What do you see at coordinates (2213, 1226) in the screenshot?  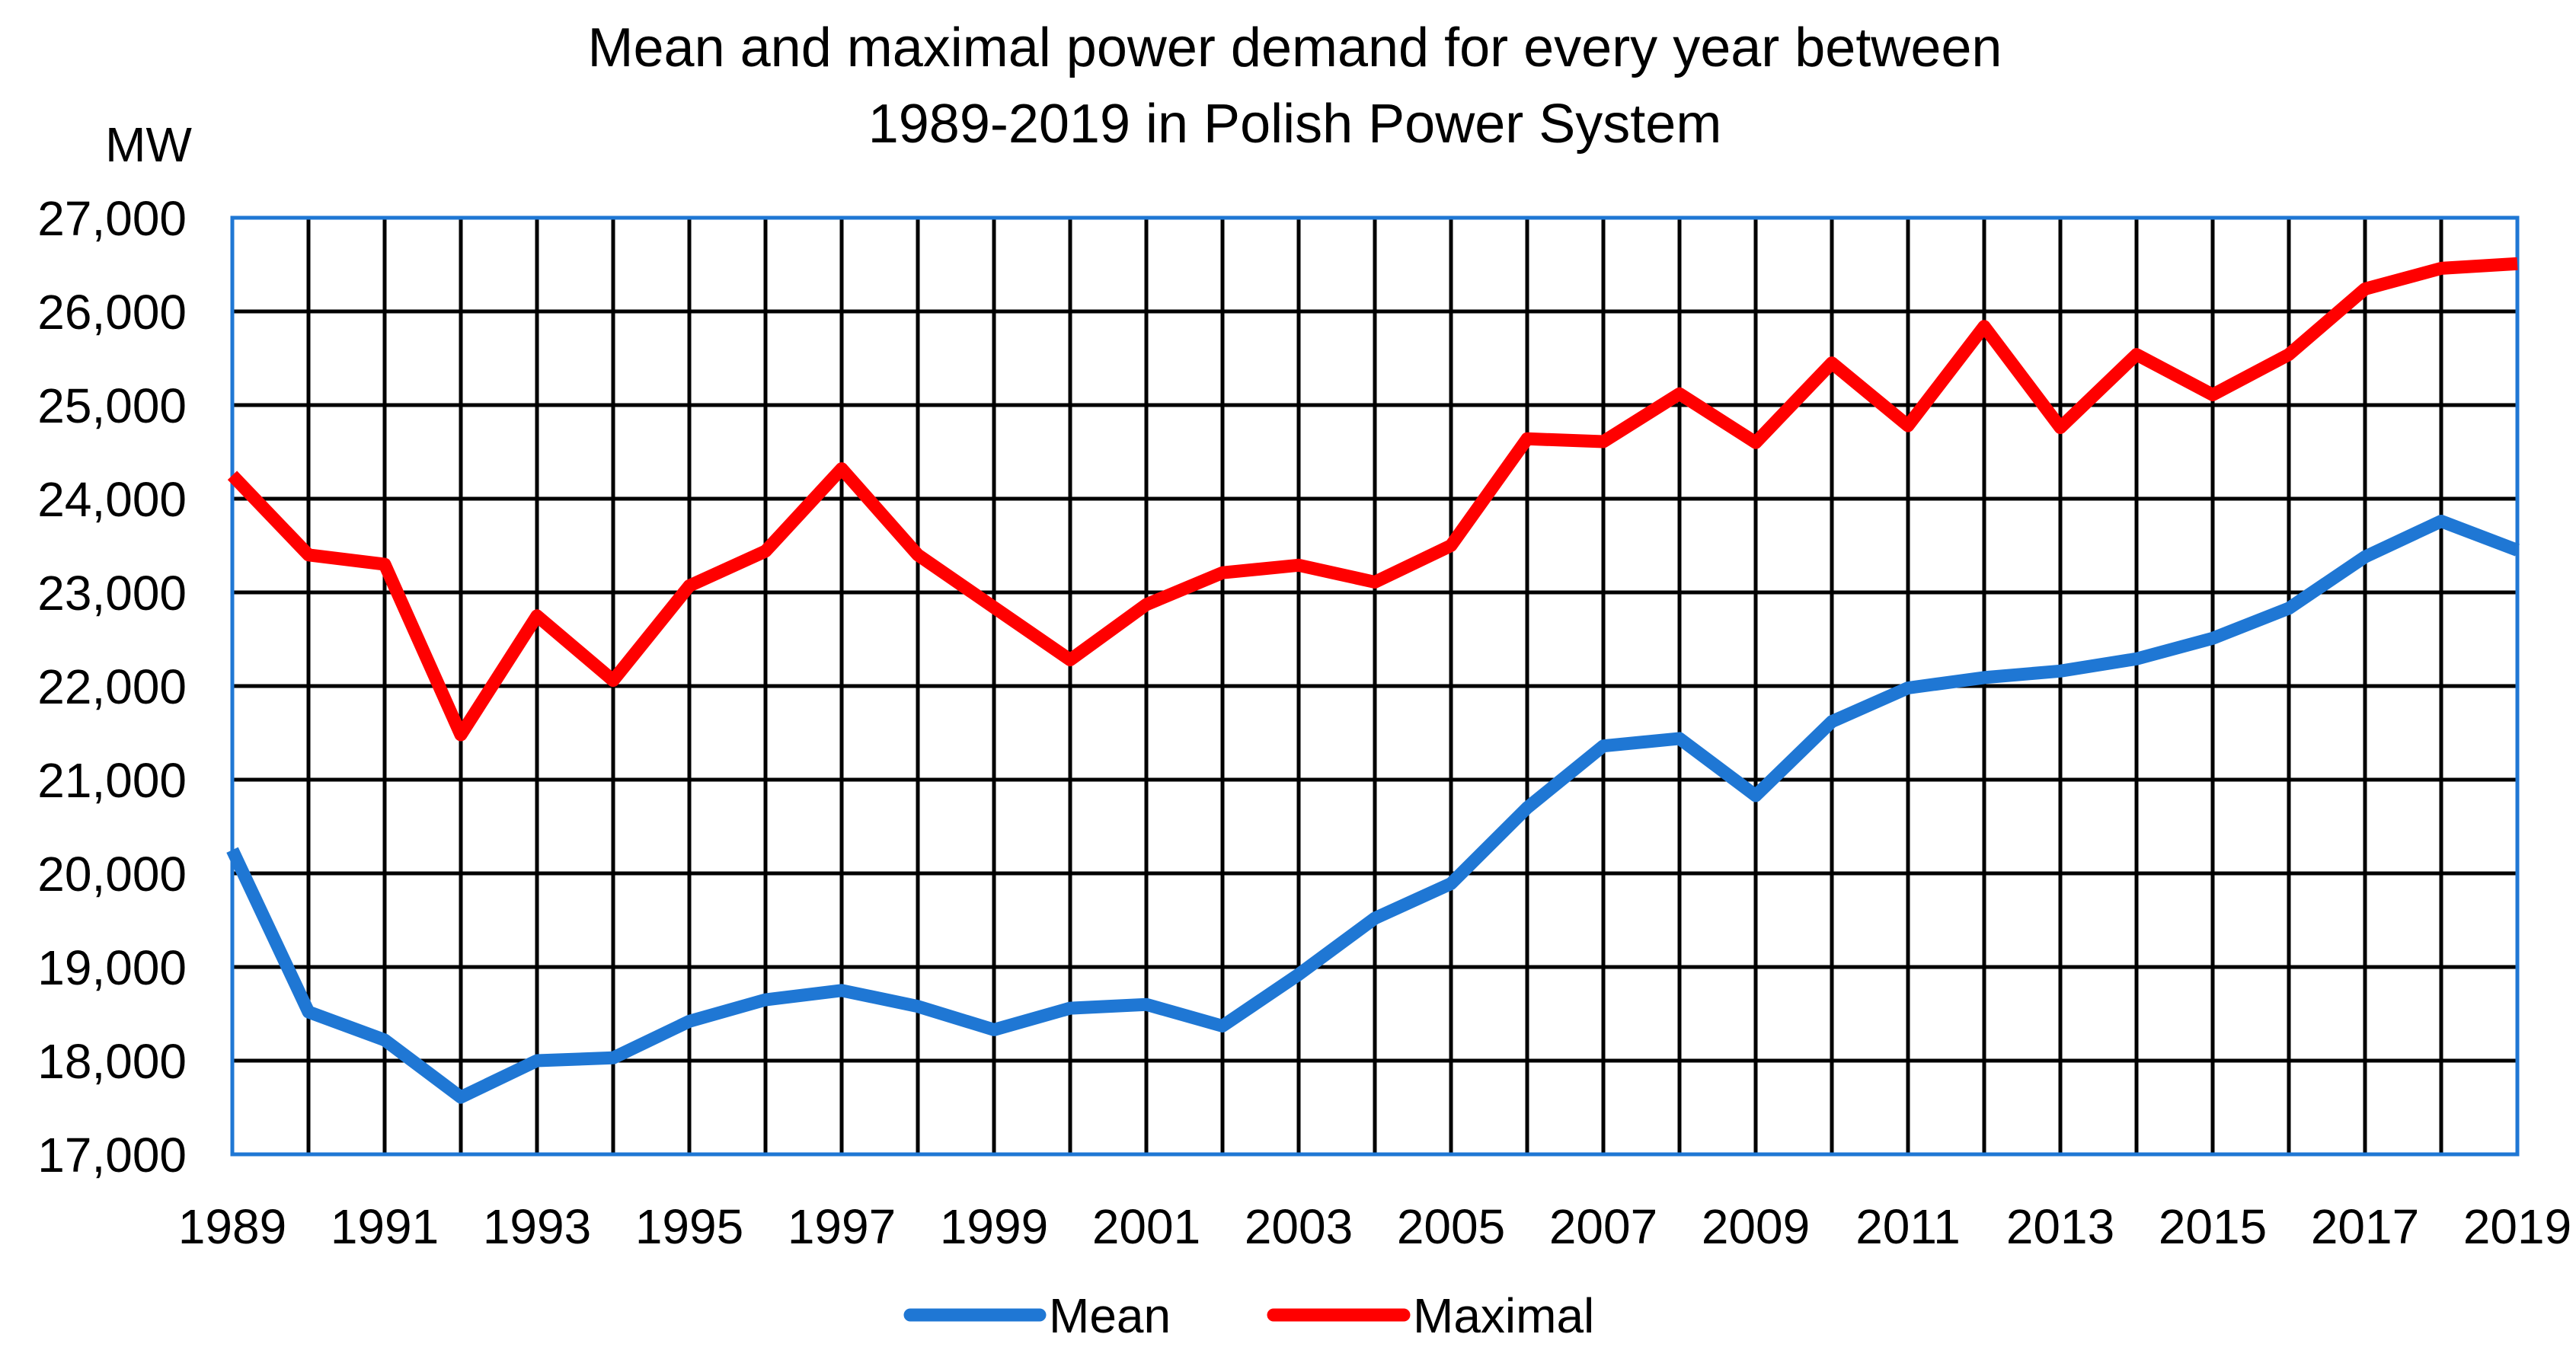 I see `x-tick-label: 2015` at bounding box center [2213, 1226].